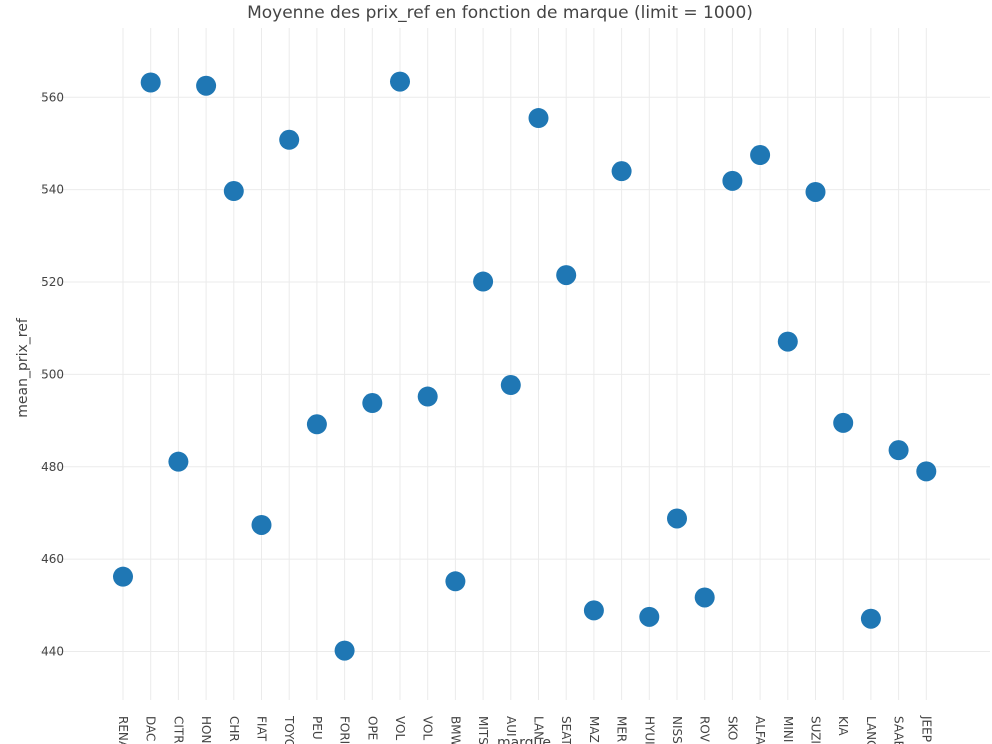  What do you see at coordinates (788, 729) in the screenshot?
I see `x-tick-label: MINI` at bounding box center [788, 729].